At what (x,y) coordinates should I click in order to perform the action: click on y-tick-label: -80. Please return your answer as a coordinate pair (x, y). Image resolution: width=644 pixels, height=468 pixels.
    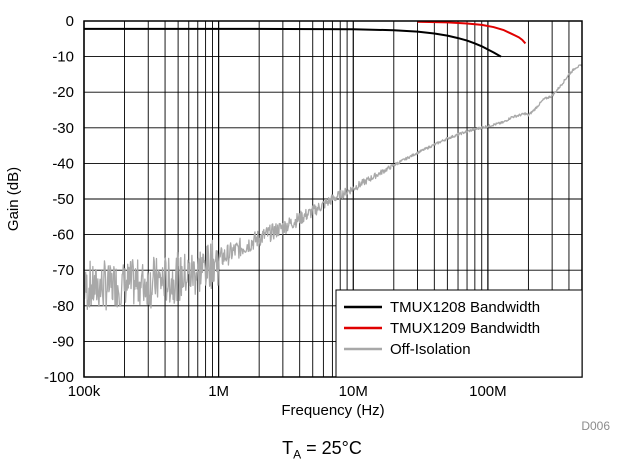
    Looking at the image, I should click on (63, 306).